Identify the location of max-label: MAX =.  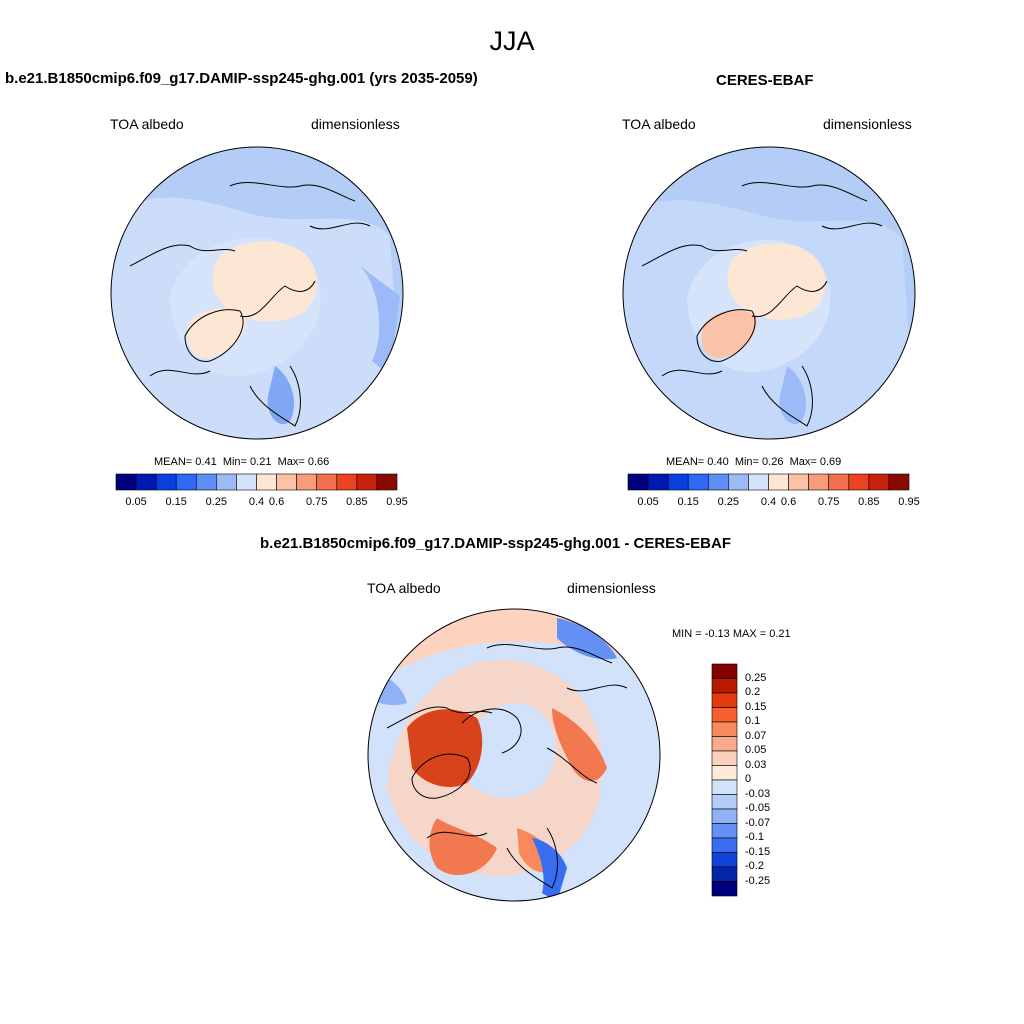
(749, 634).